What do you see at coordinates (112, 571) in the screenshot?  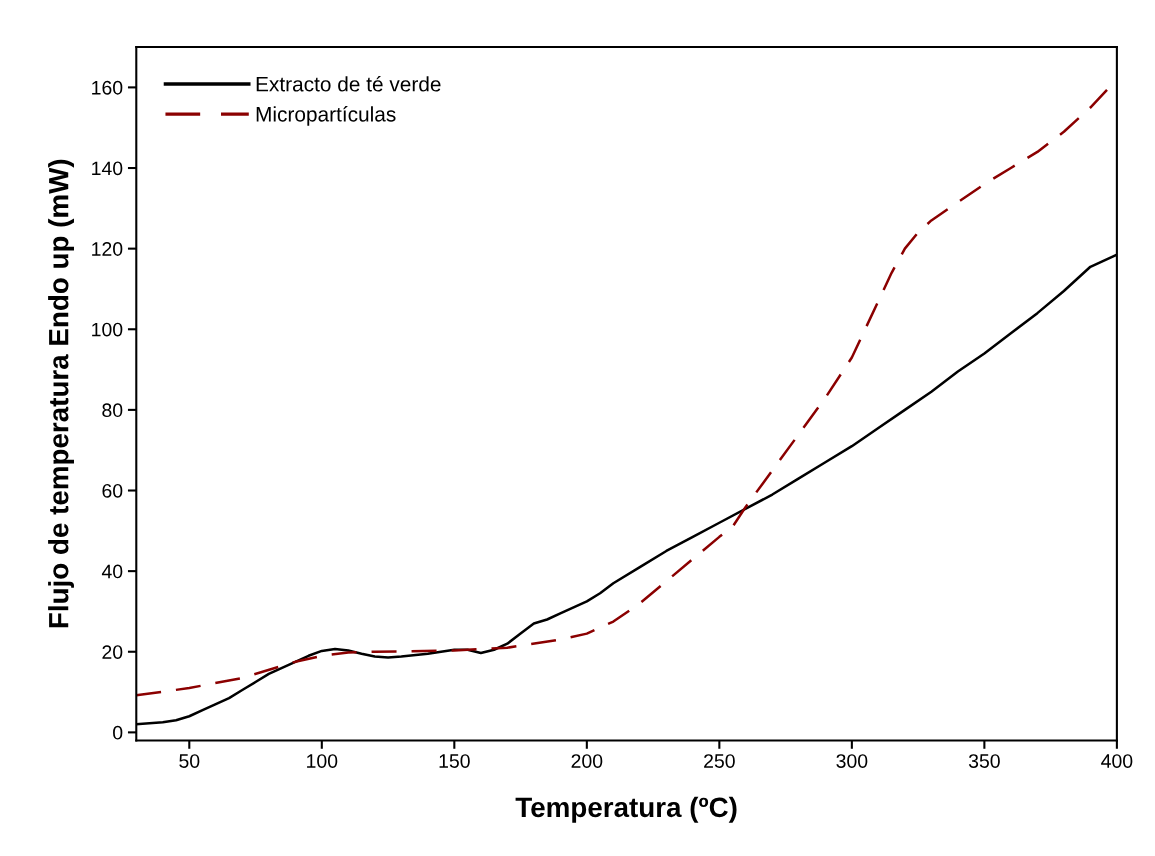 I see `y-tick-label: 40` at bounding box center [112, 571].